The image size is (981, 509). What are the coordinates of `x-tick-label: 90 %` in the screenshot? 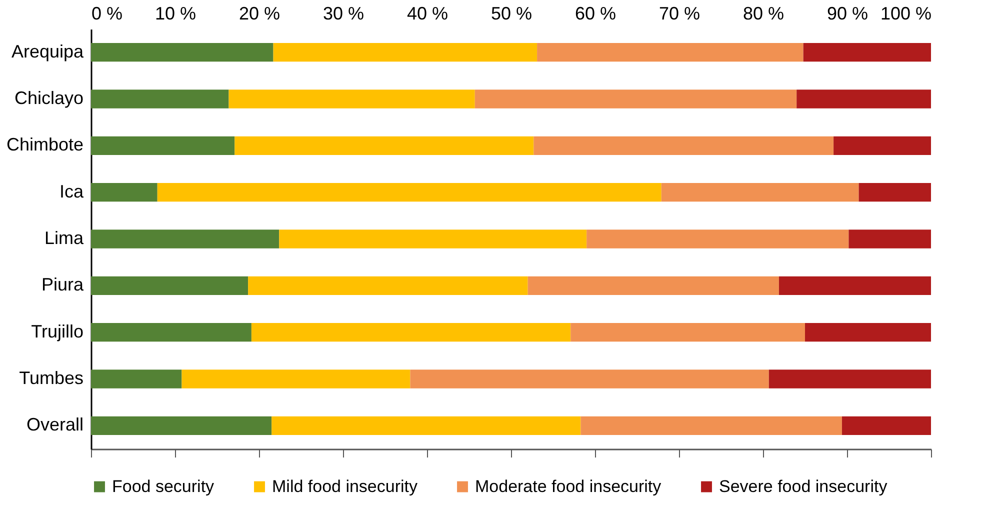 It's located at (847, 14).